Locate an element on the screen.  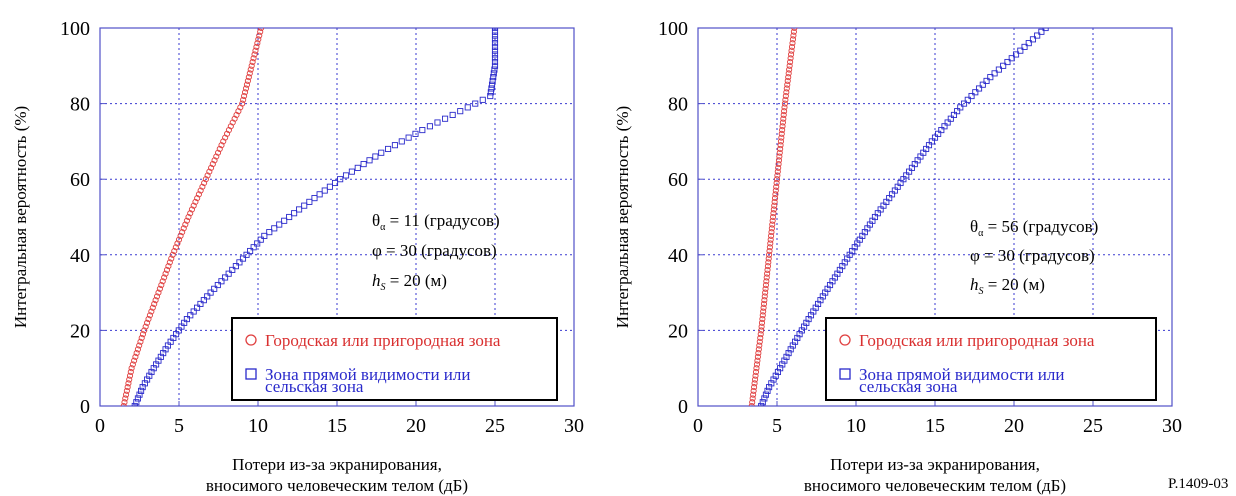
x-tick-label-left-0: 0 is located at coordinates (100, 426).